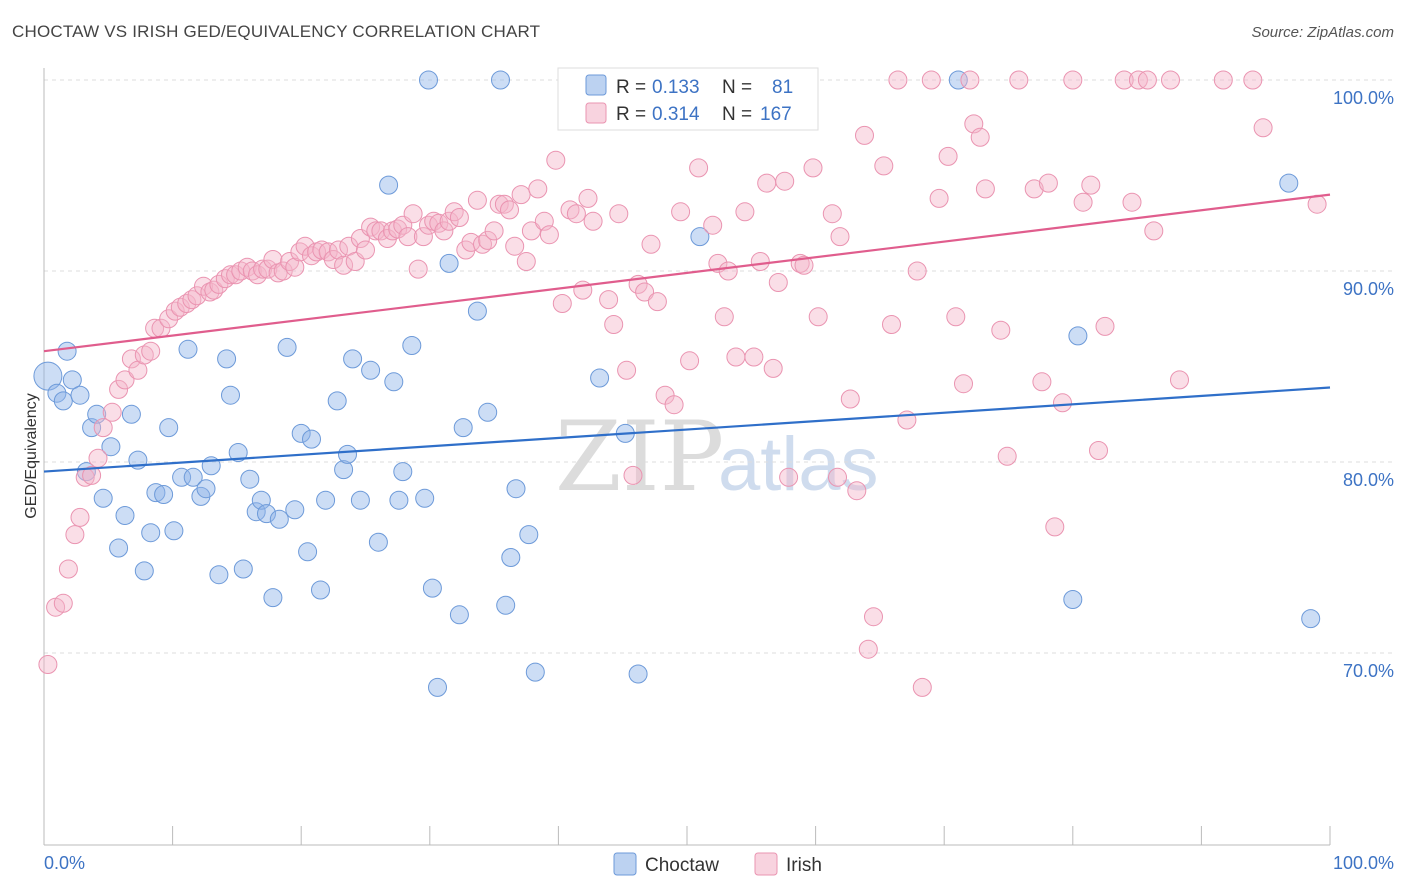  I want to click on legend-r-value-choctaw: 0.133, so click(676, 87).